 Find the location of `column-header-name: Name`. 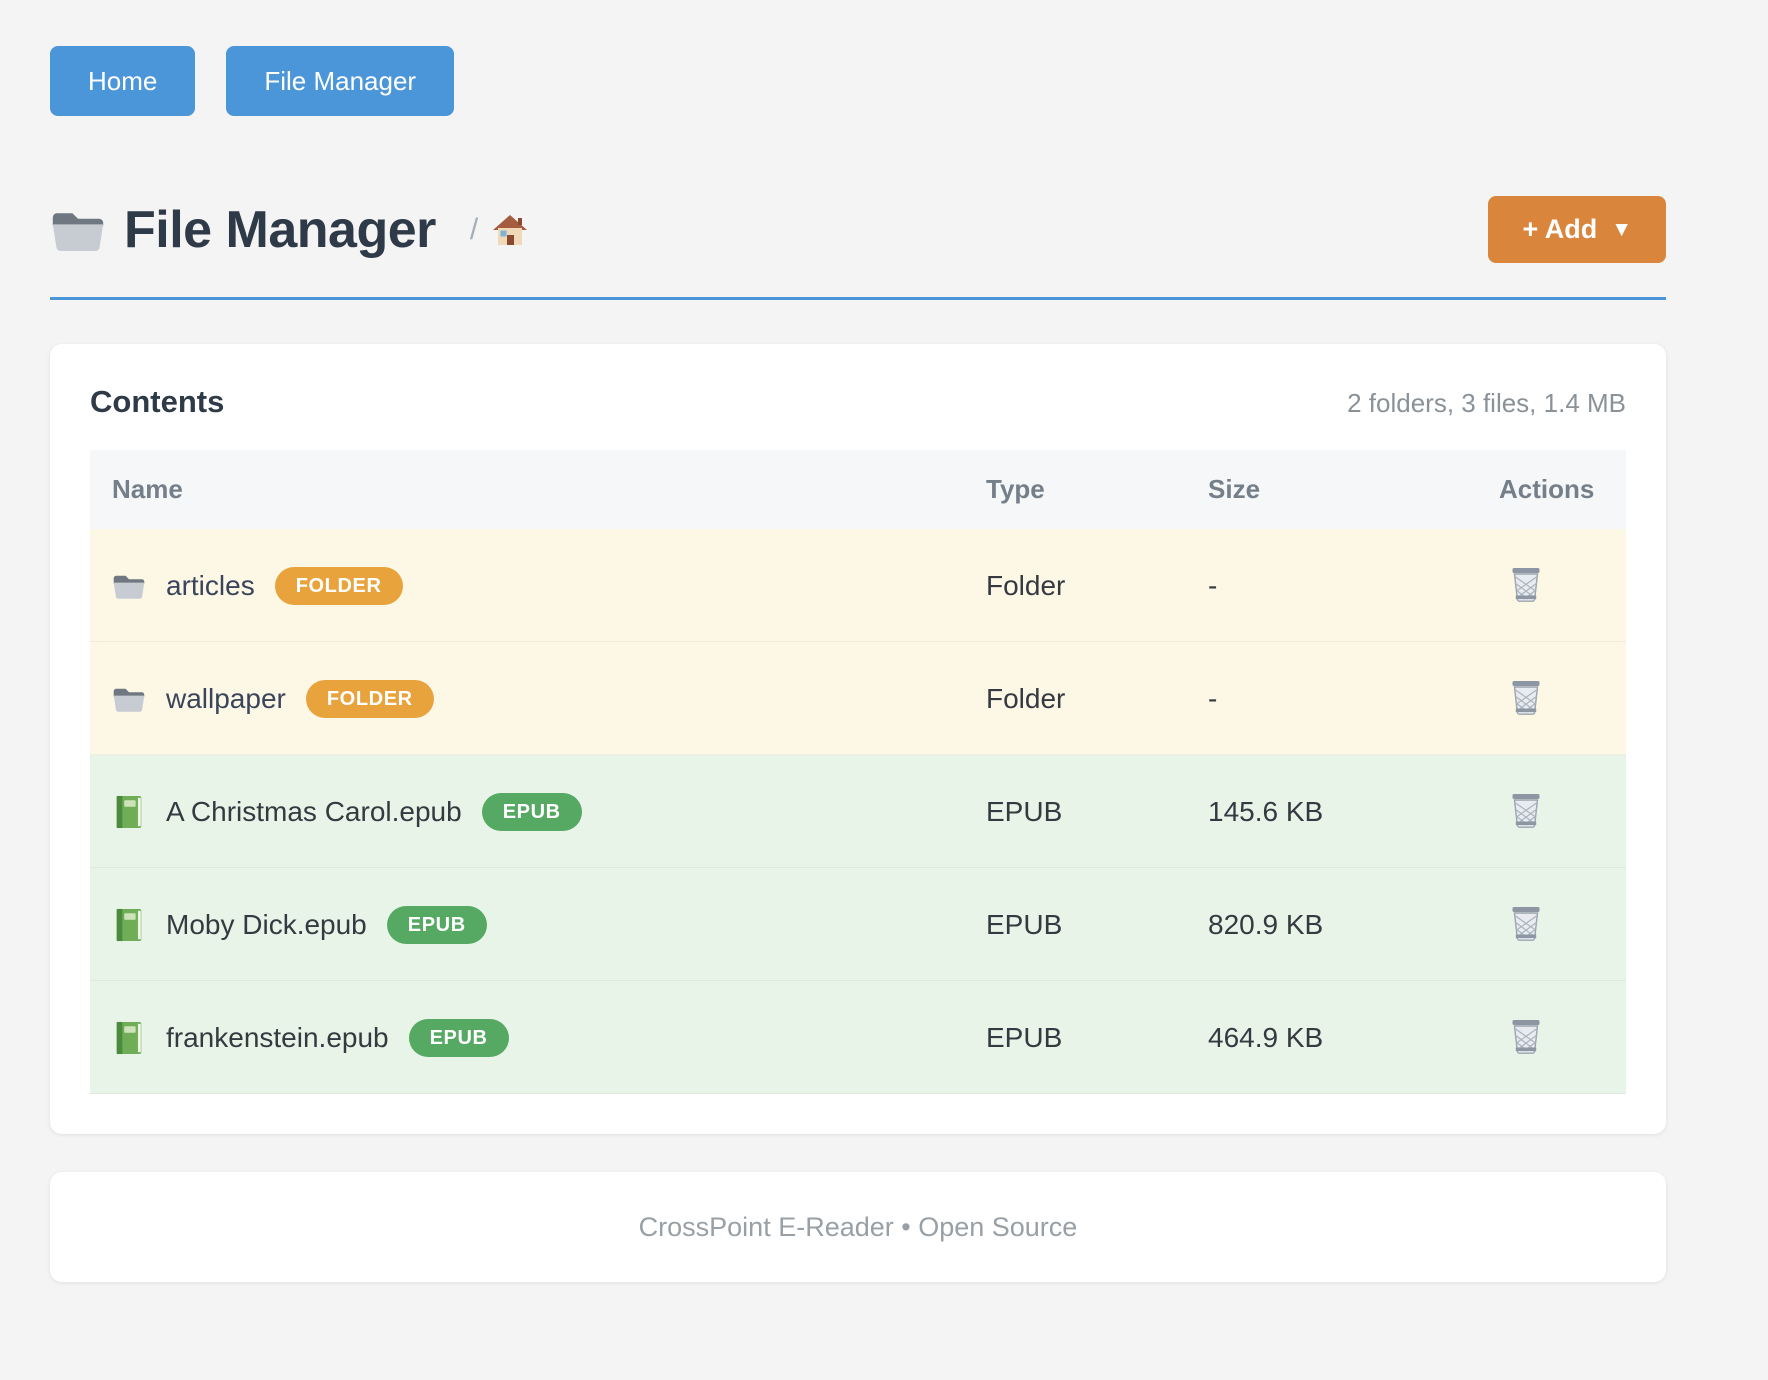

column-header-name: Name is located at coordinates (147, 489).